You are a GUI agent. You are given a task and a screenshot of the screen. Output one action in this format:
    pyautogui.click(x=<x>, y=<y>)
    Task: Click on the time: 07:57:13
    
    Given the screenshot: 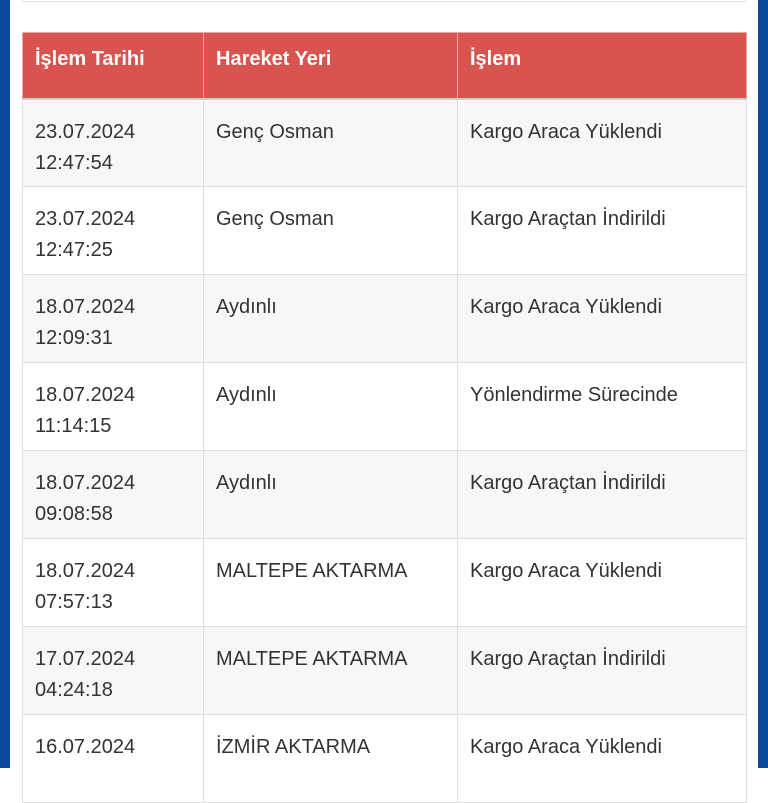 What is the action you would take?
    pyautogui.click(x=74, y=602)
    